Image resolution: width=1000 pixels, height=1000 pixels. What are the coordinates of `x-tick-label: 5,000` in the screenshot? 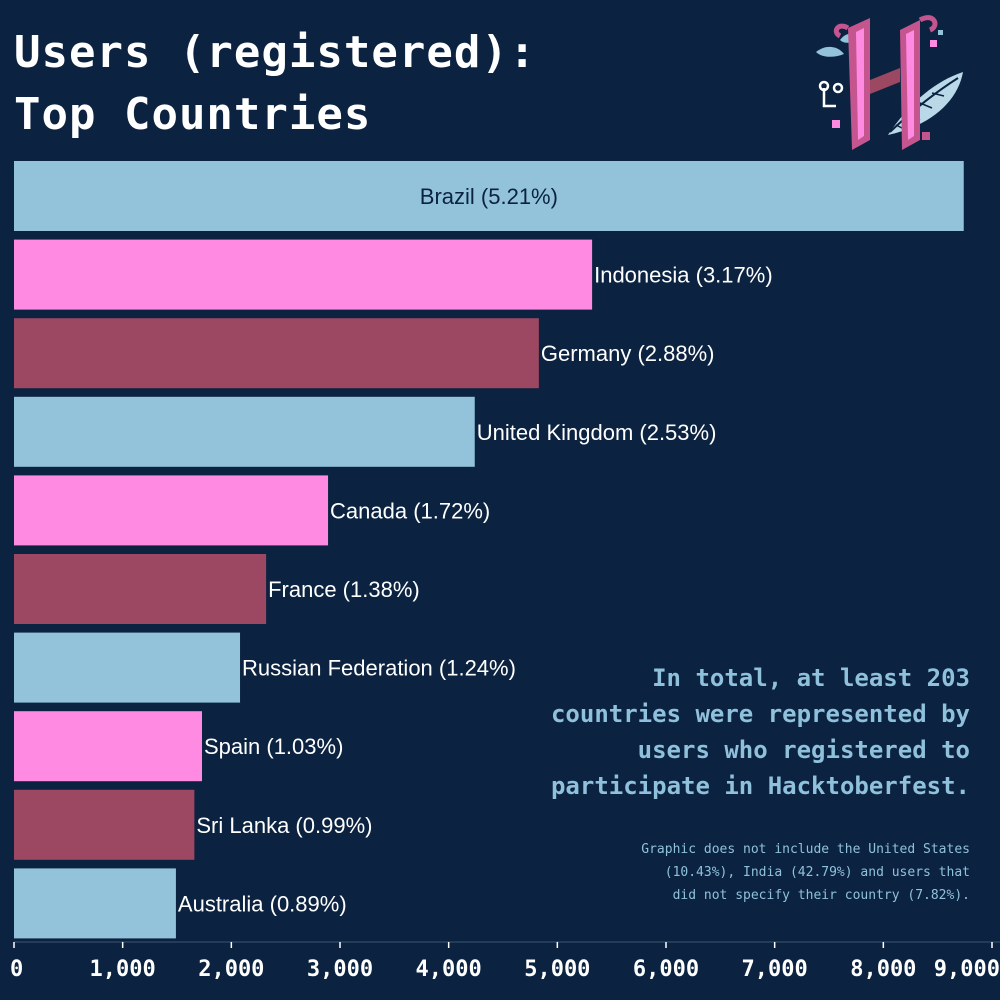 It's located at (557, 969).